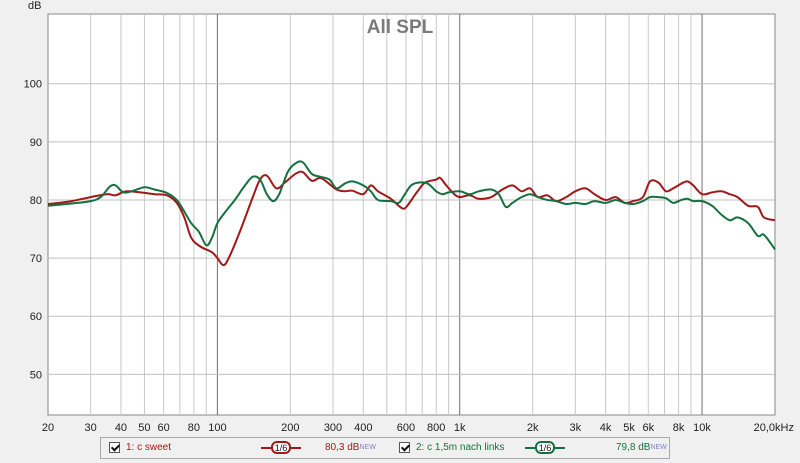 The width and height of the screenshot is (800, 463). What do you see at coordinates (658, 447) in the screenshot?
I see `series-2-new-badge: NEW` at bounding box center [658, 447].